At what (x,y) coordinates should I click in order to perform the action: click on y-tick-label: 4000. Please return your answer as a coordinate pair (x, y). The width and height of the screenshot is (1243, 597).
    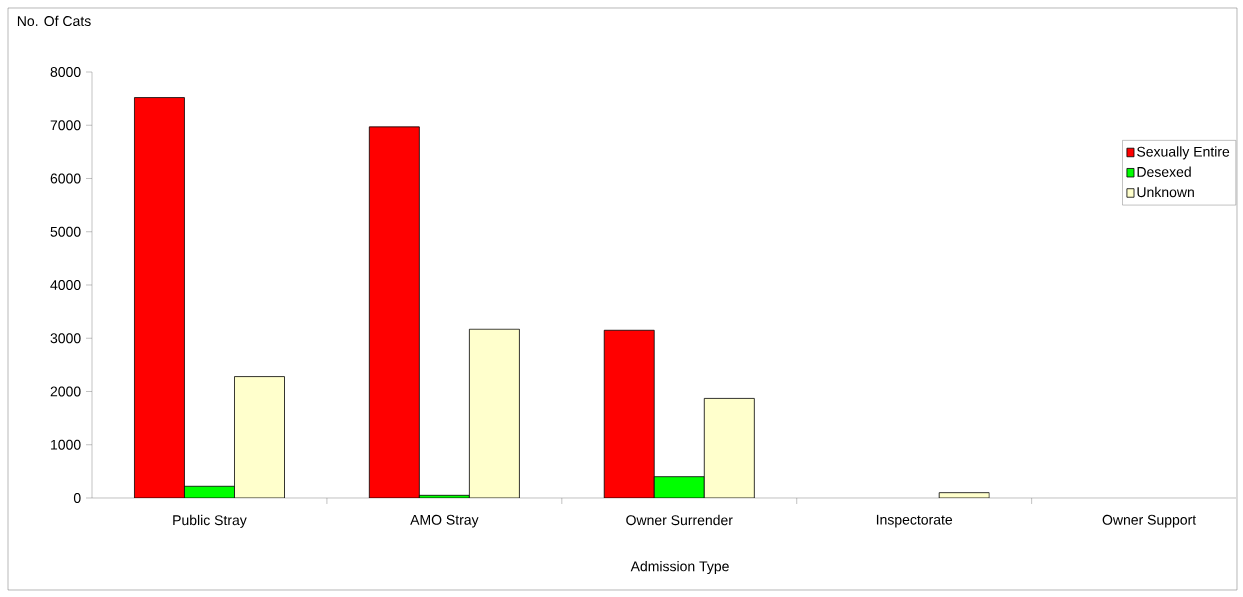
    Looking at the image, I should click on (65, 285).